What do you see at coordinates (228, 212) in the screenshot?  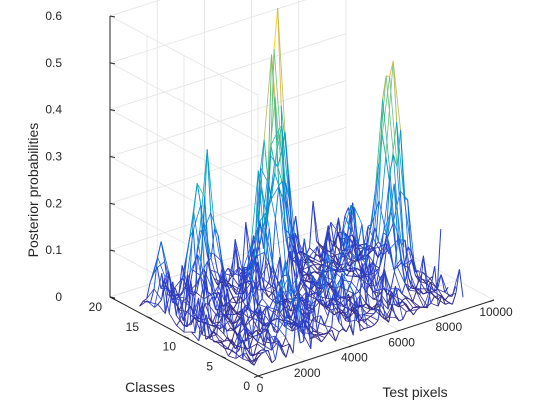 I see `grid-line` at bounding box center [228, 212].